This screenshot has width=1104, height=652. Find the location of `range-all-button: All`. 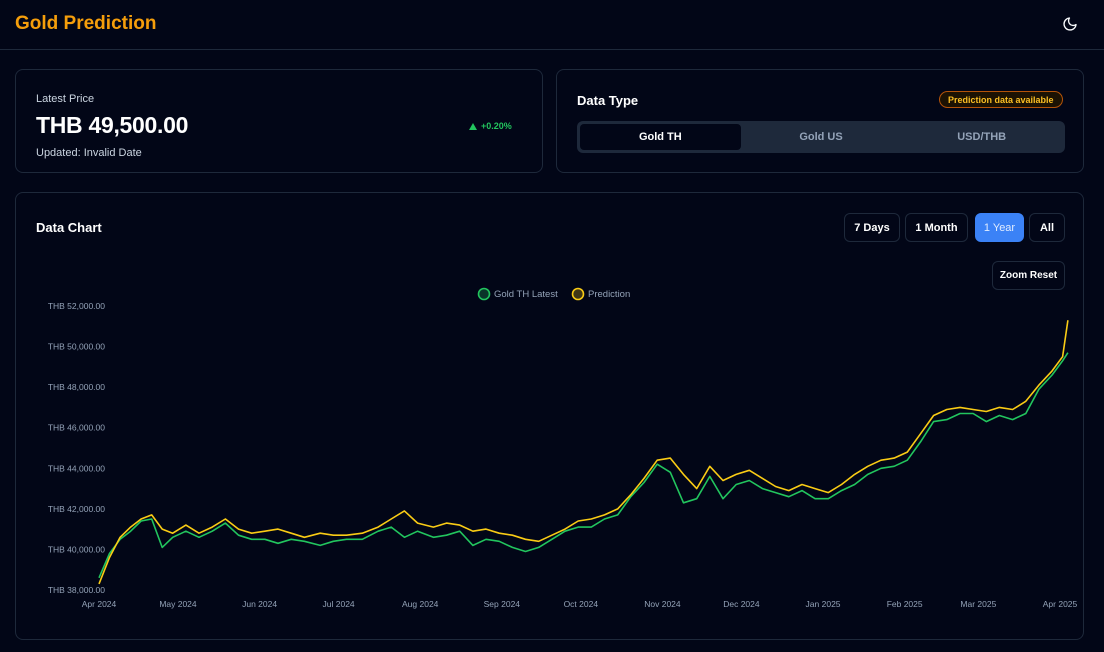

range-all-button: All is located at coordinates (1047, 227).